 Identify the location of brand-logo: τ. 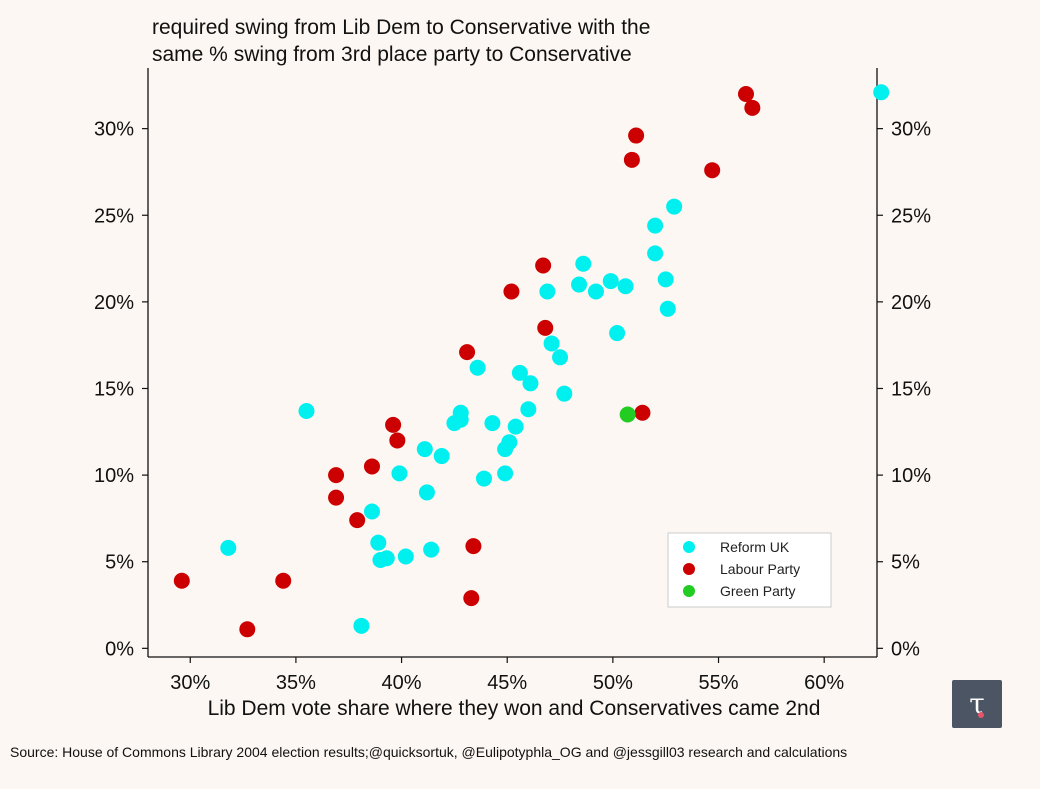
(977, 704).